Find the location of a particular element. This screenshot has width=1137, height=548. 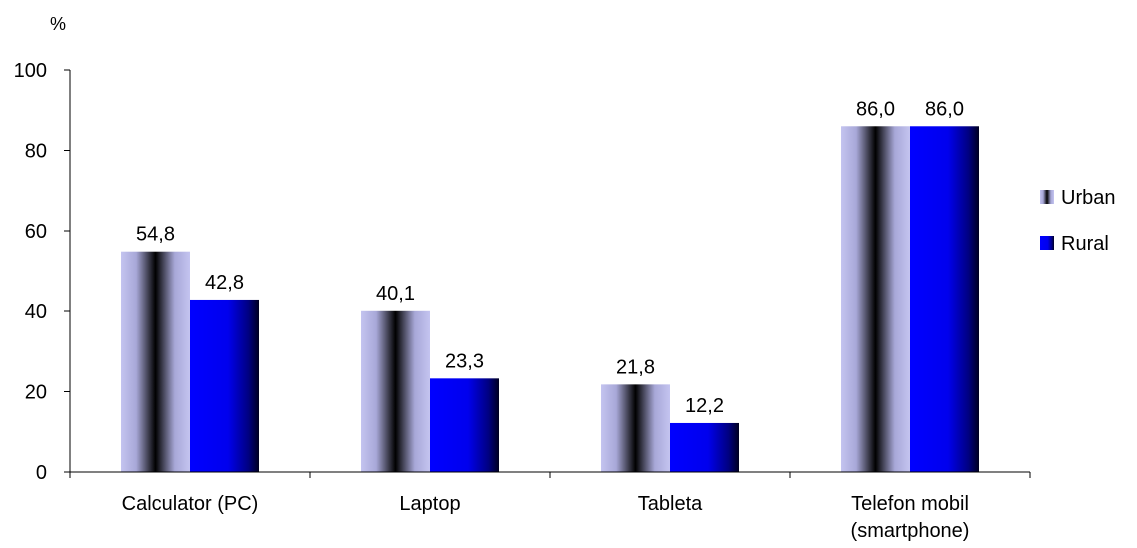

y-tick-label: 0 is located at coordinates (41, 473).